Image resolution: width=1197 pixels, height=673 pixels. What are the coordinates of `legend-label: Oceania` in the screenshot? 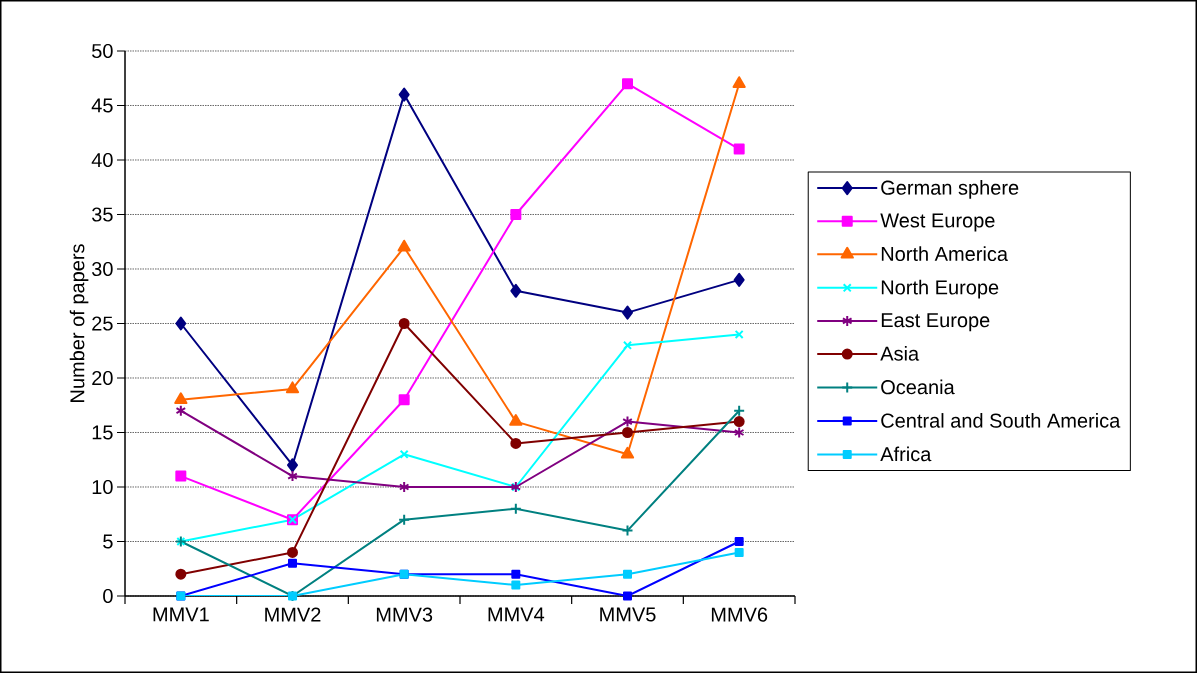 It's located at (918, 387).